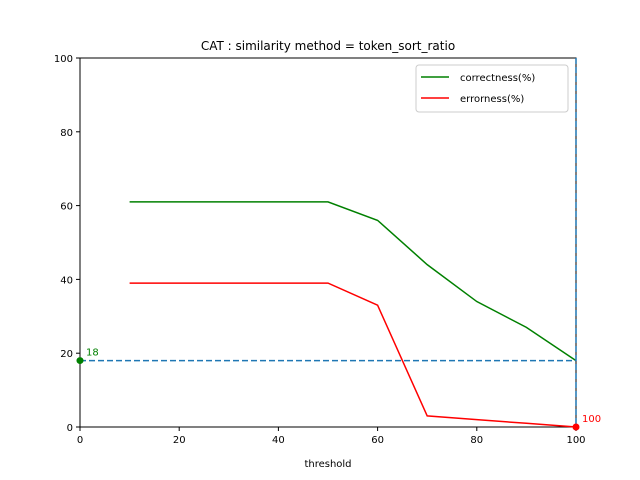 This screenshot has height=480, width=640. What do you see at coordinates (327, 464) in the screenshot?
I see `x-axis-label: threshold` at bounding box center [327, 464].